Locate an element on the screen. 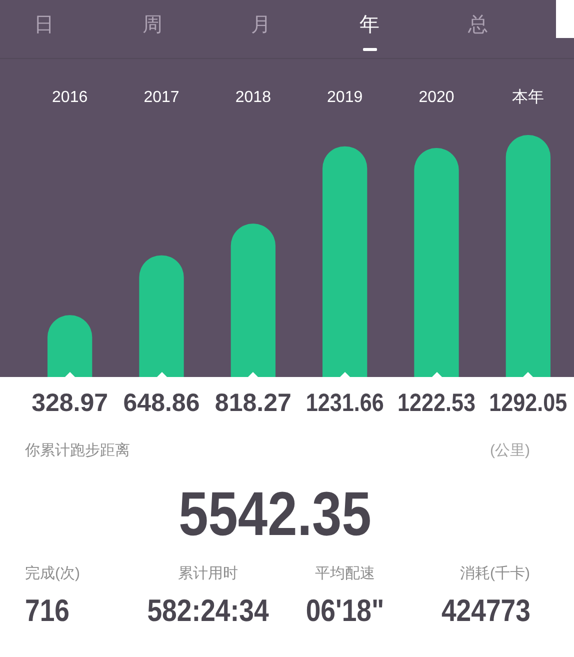  text: 月 is located at coordinates (261, 25).